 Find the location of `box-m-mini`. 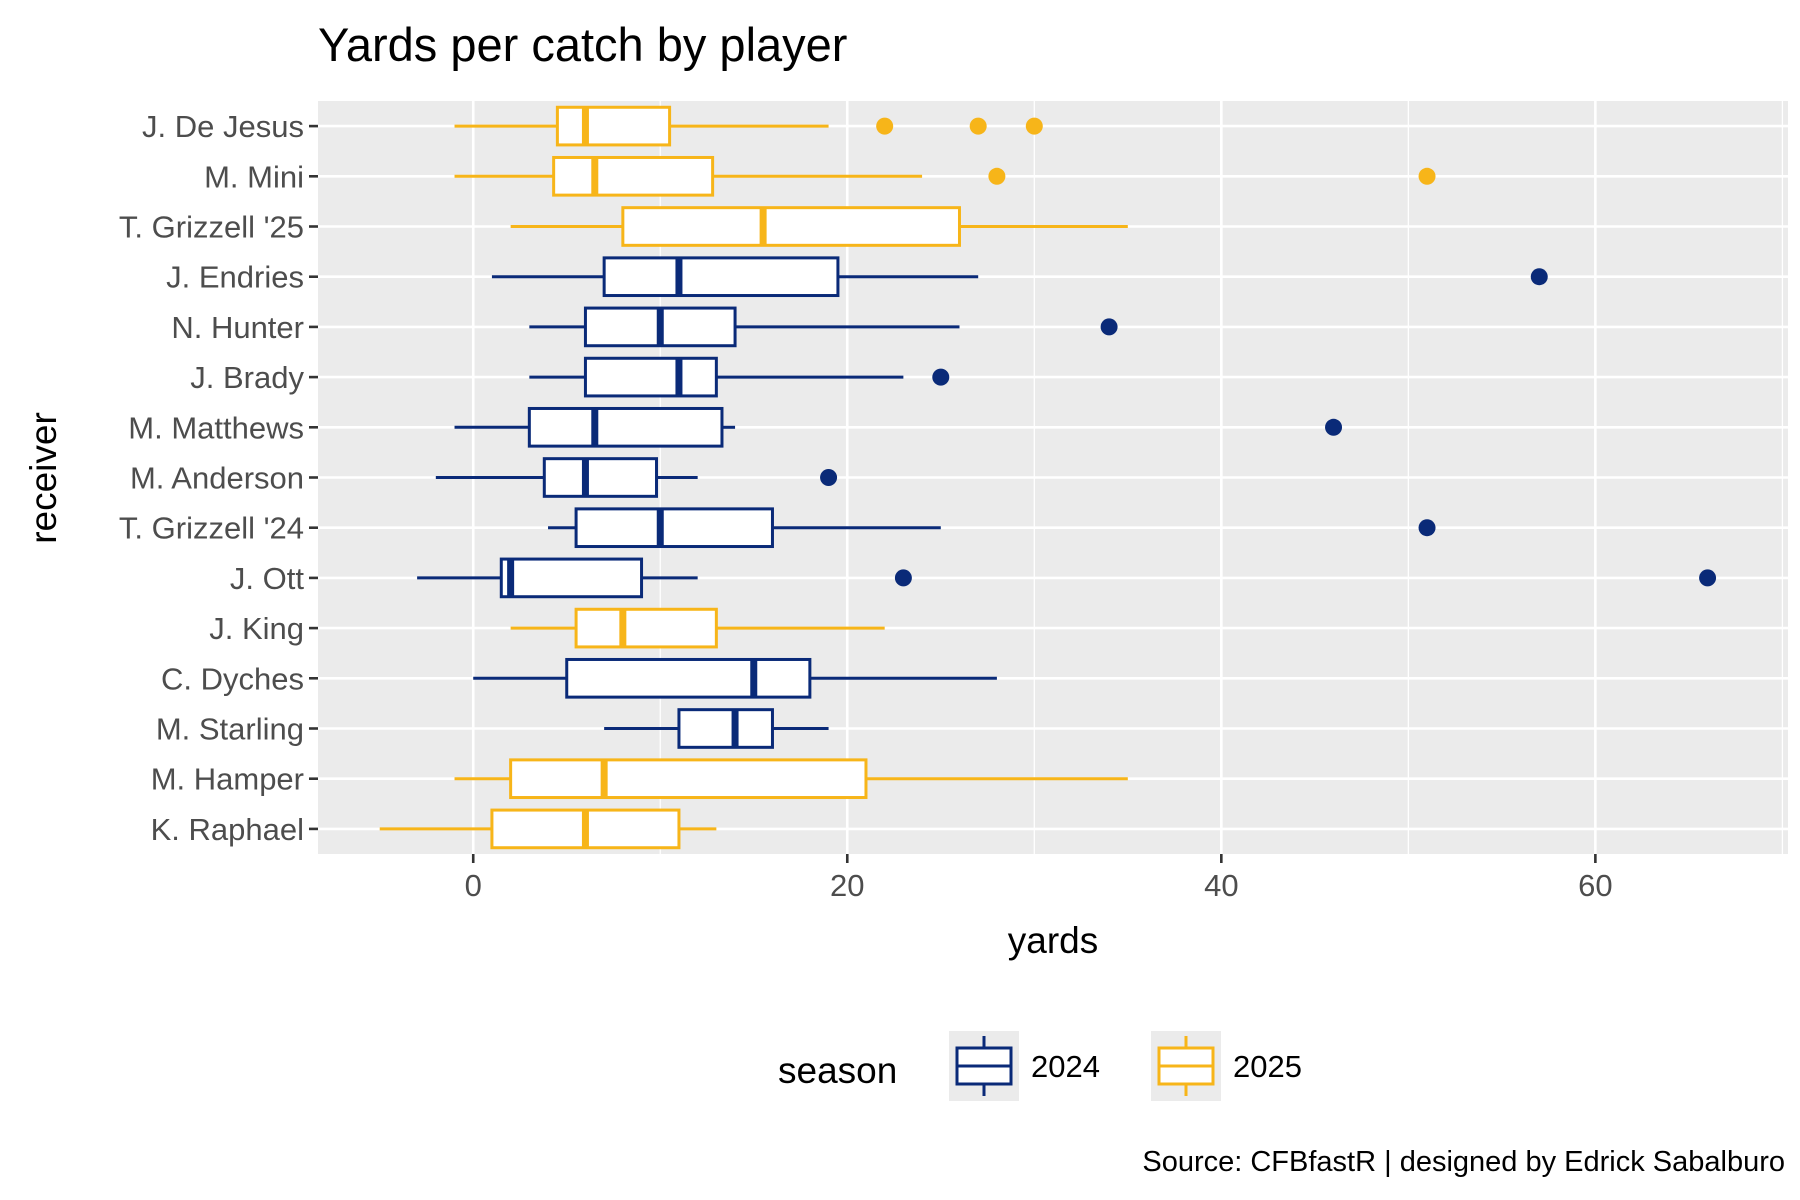

box-m-mini is located at coordinates (945, 176).